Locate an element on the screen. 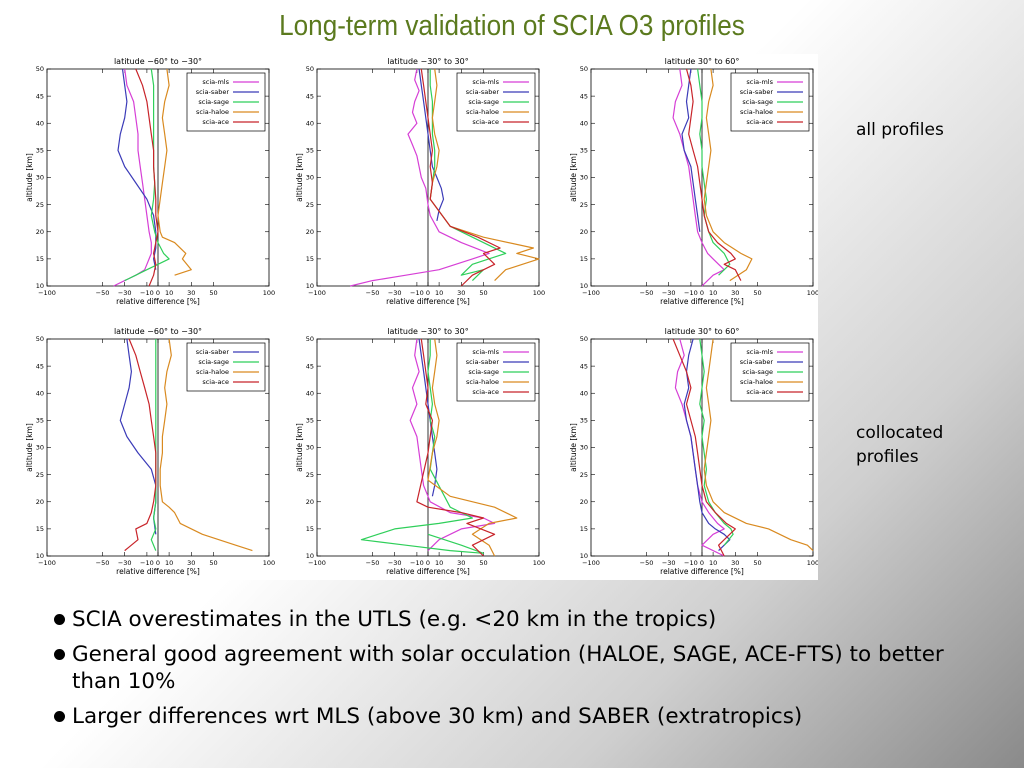 This screenshot has width=1024, height=768. legend-entry: scia-sage is located at coordinates (213, 102).